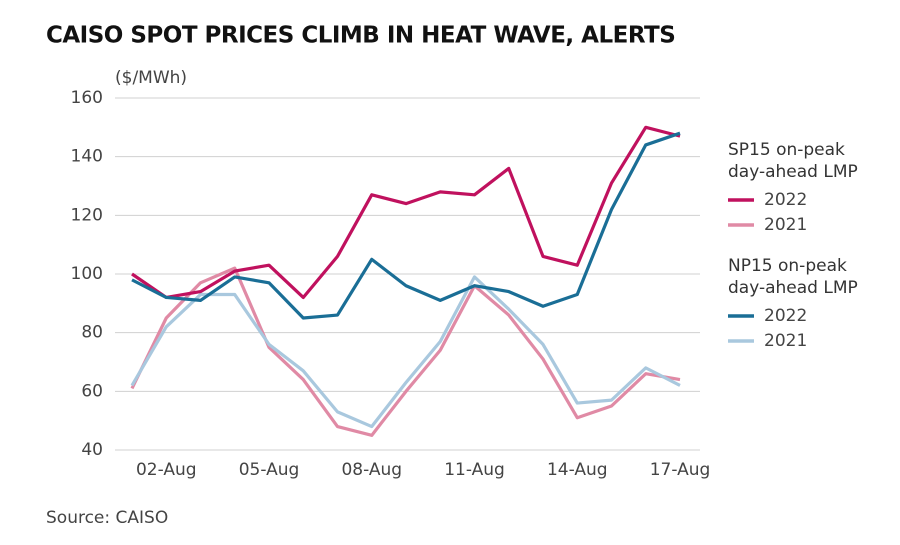 This screenshot has width=900, height=545. Describe the element at coordinates (92, 391) in the screenshot. I see `y-tick-label: 60` at that location.